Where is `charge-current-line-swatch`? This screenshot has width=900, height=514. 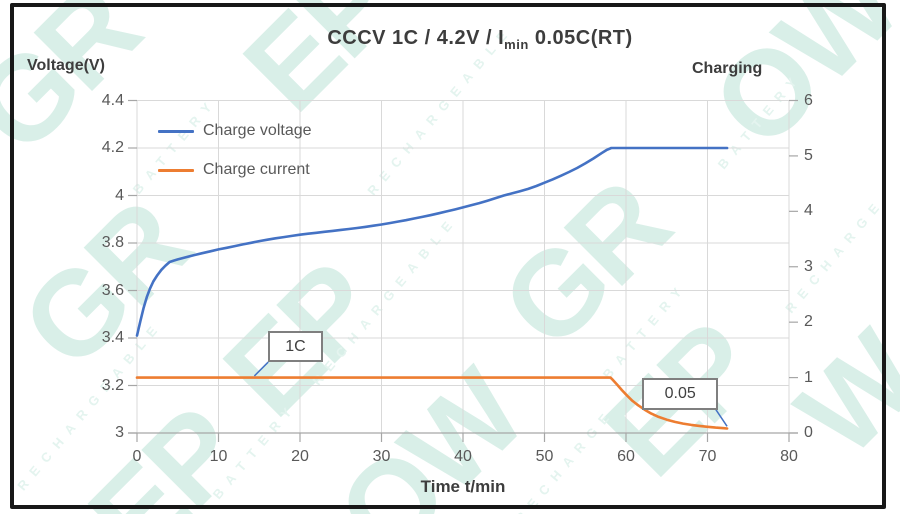
charge-current-line-swatch is located at coordinates (176, 170).